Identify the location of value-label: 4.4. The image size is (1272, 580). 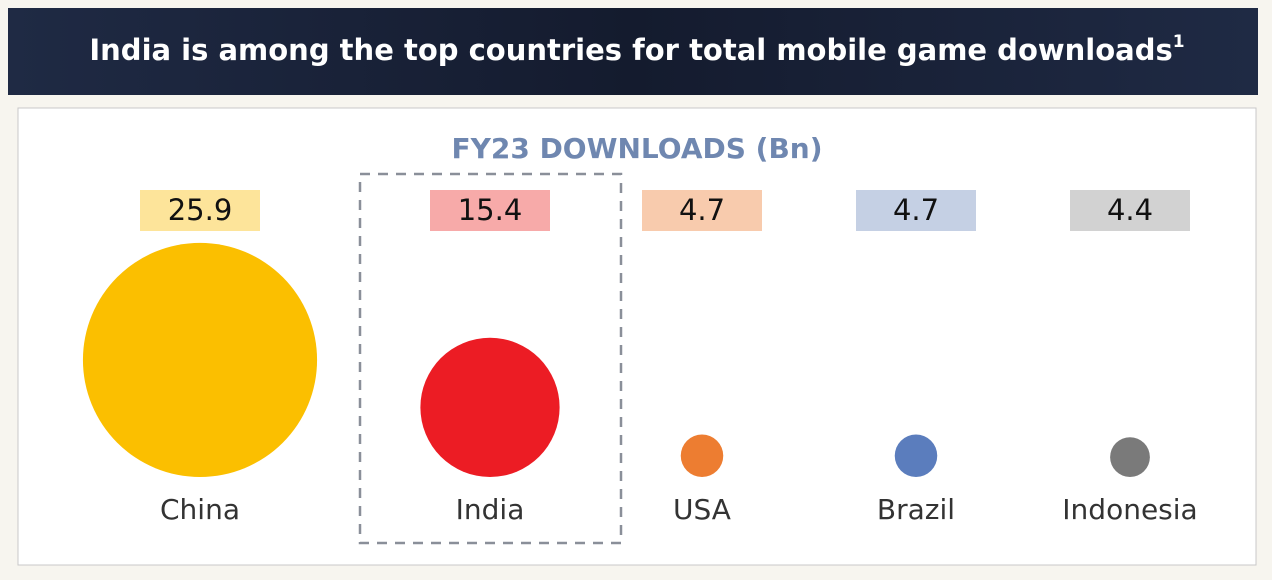
(1130, 210).